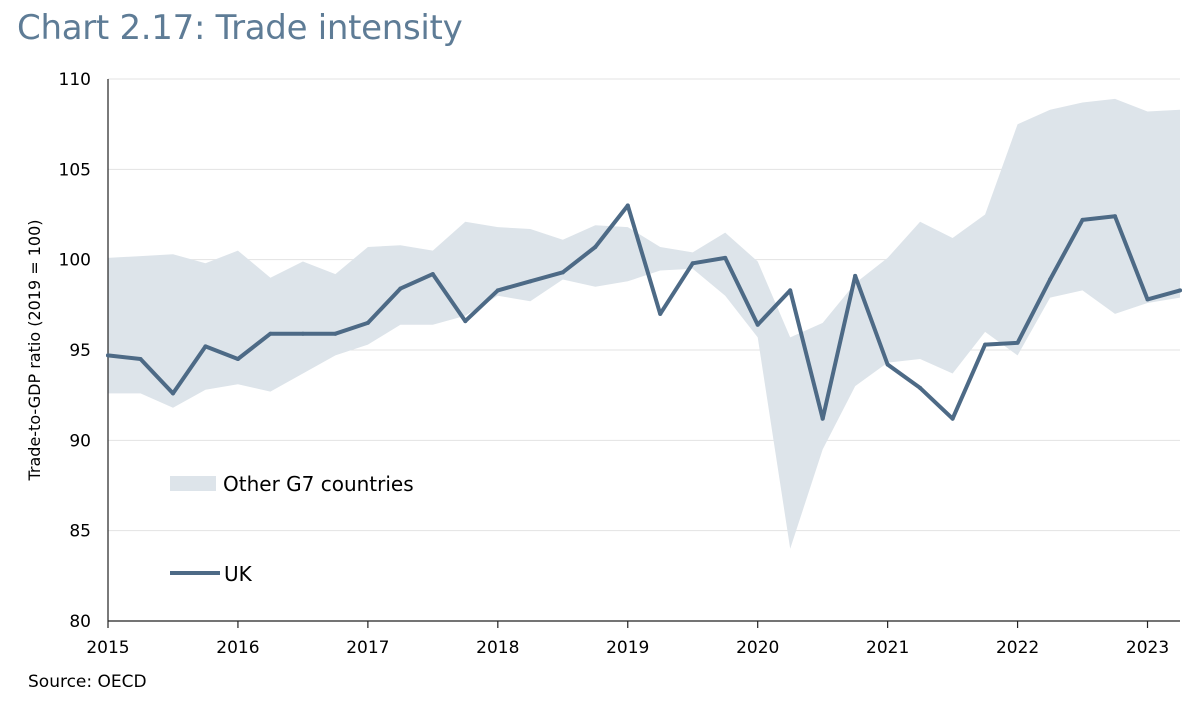 This screenshot has height=716, width=1200. I want to click on y-tick-label-100: 100, so click(75, 261).